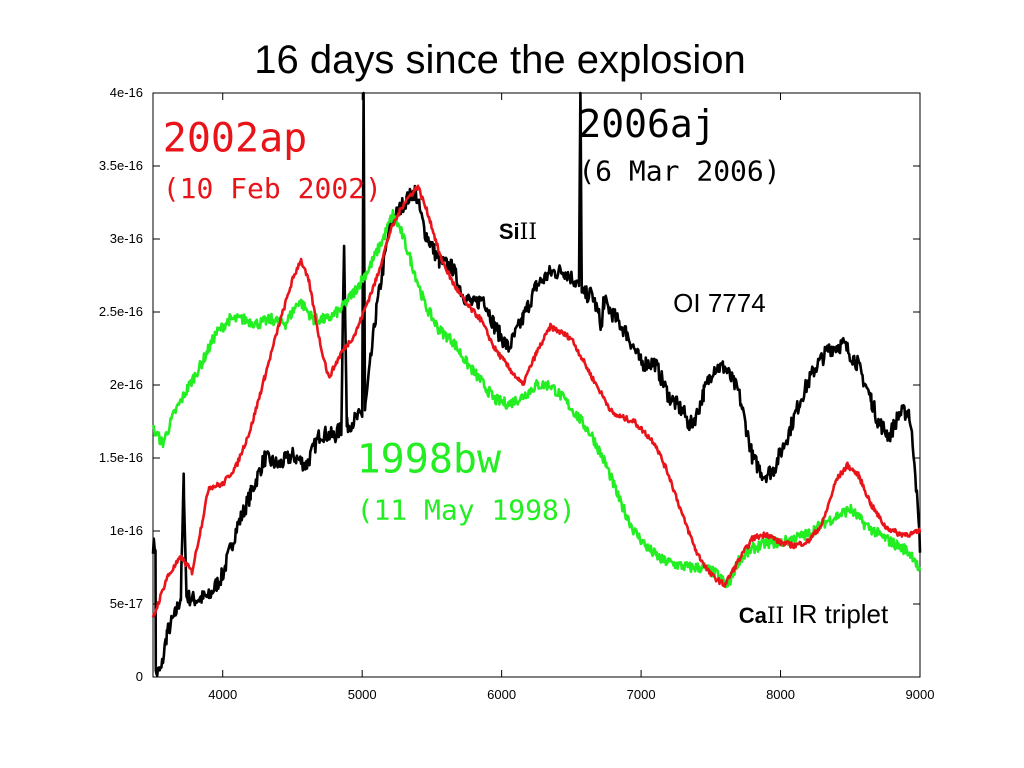 This screenshot has width=1024, height=768. I want to click on y-tick-label: 2e-16, so click(126, 384).